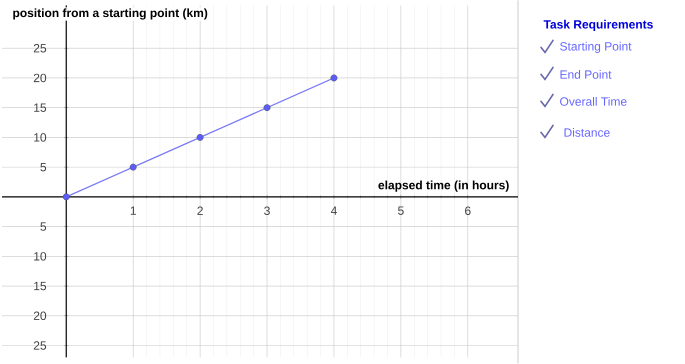 This screenshot has width=685, height=364. I want to click on x-tick-label: 5, so click(401, 210).